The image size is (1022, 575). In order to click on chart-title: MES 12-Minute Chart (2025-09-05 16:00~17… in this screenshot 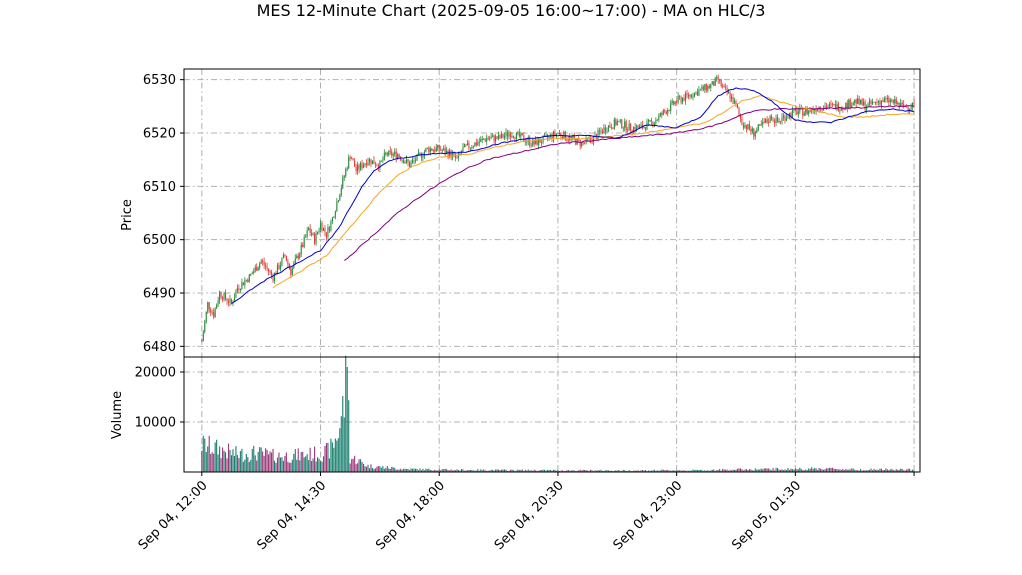, I will do `click(511, 10)`.